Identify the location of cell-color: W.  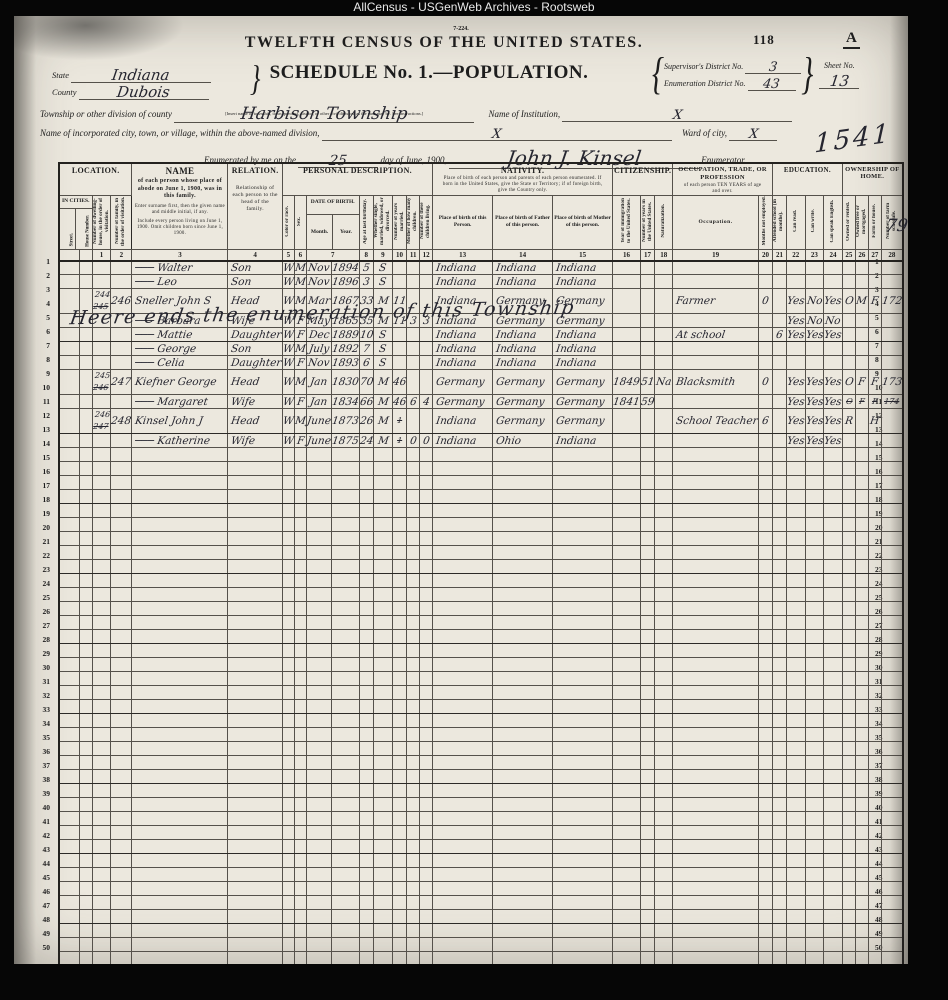
(288, 335).